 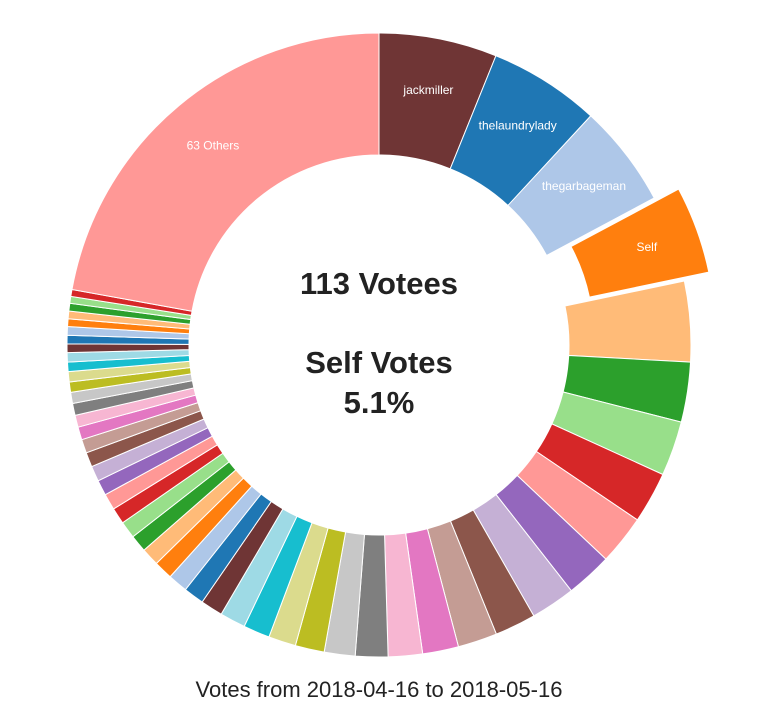 What do you see at coordinates (584, 186) in the screenshot?
I see `slice-label-thegarbageman: thegarbageman` at bounding box center [584, 186].